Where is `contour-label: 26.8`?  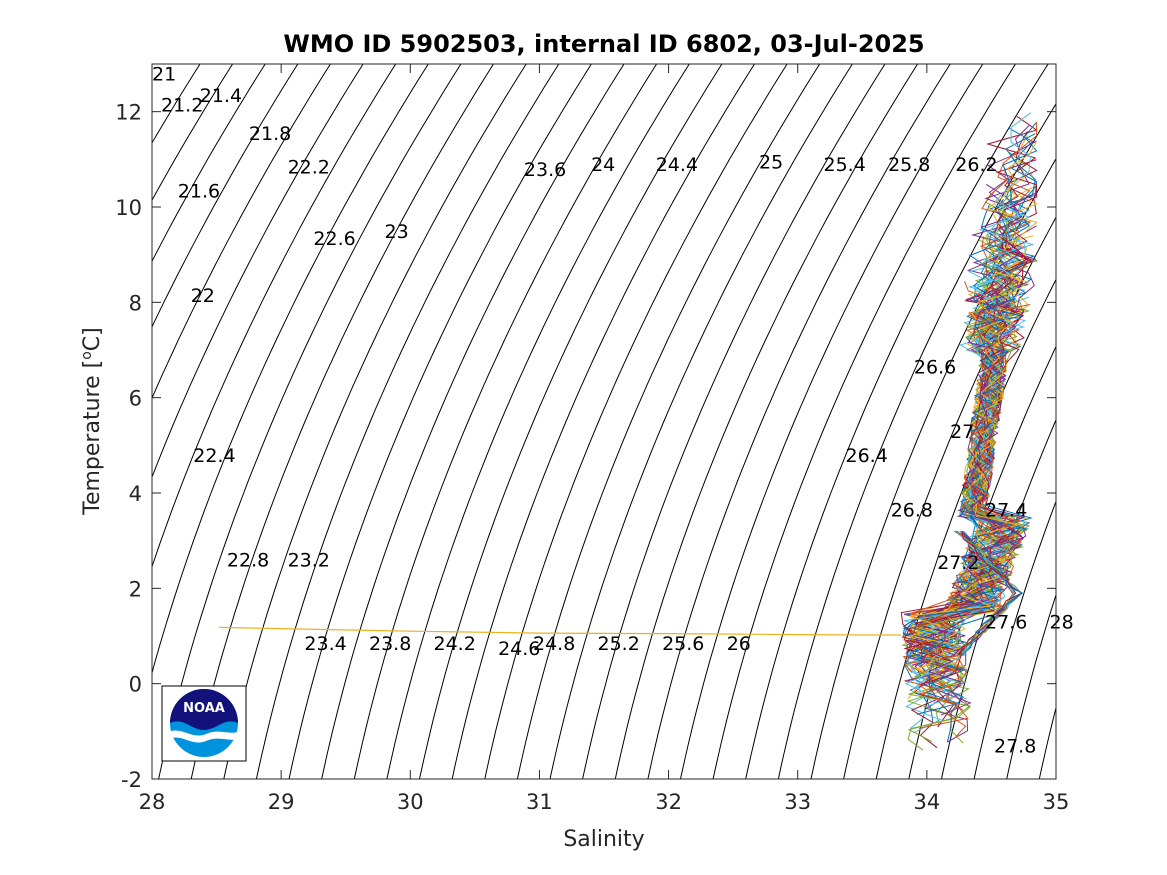
contour-label: 26.8 is located at coordinates (912, 511).